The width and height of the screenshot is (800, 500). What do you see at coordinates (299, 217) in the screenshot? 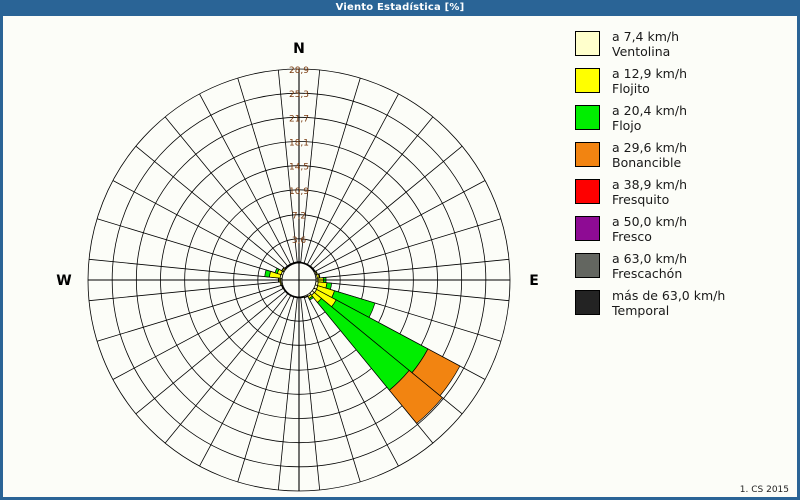
I see `radial-tick-1: 7,2` at bounding box center [299, 217].